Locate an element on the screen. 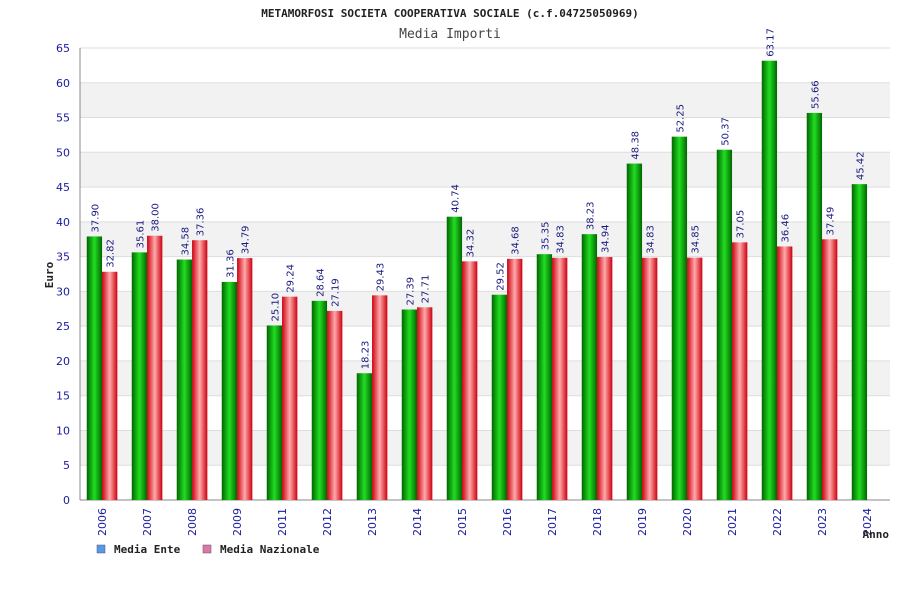 The height and width of the screenshot is (600, 900). value-label: 40.74 is located at coordinates (455, 198).